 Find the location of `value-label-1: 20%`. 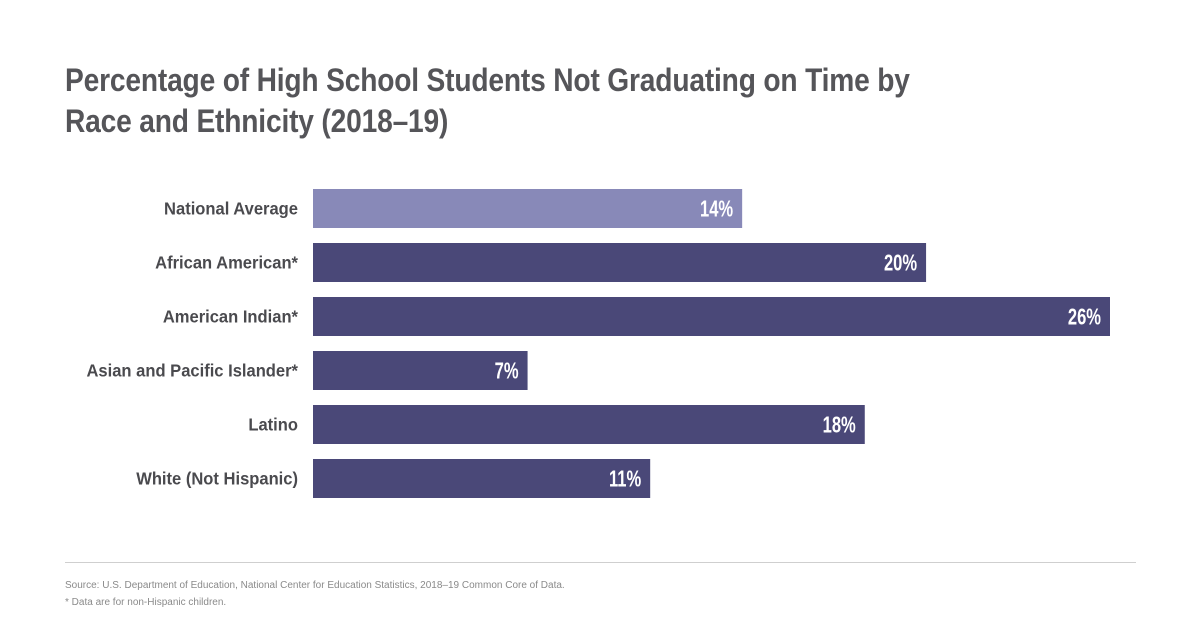

value-label-1: 20% is located at coordinates (900, 263).